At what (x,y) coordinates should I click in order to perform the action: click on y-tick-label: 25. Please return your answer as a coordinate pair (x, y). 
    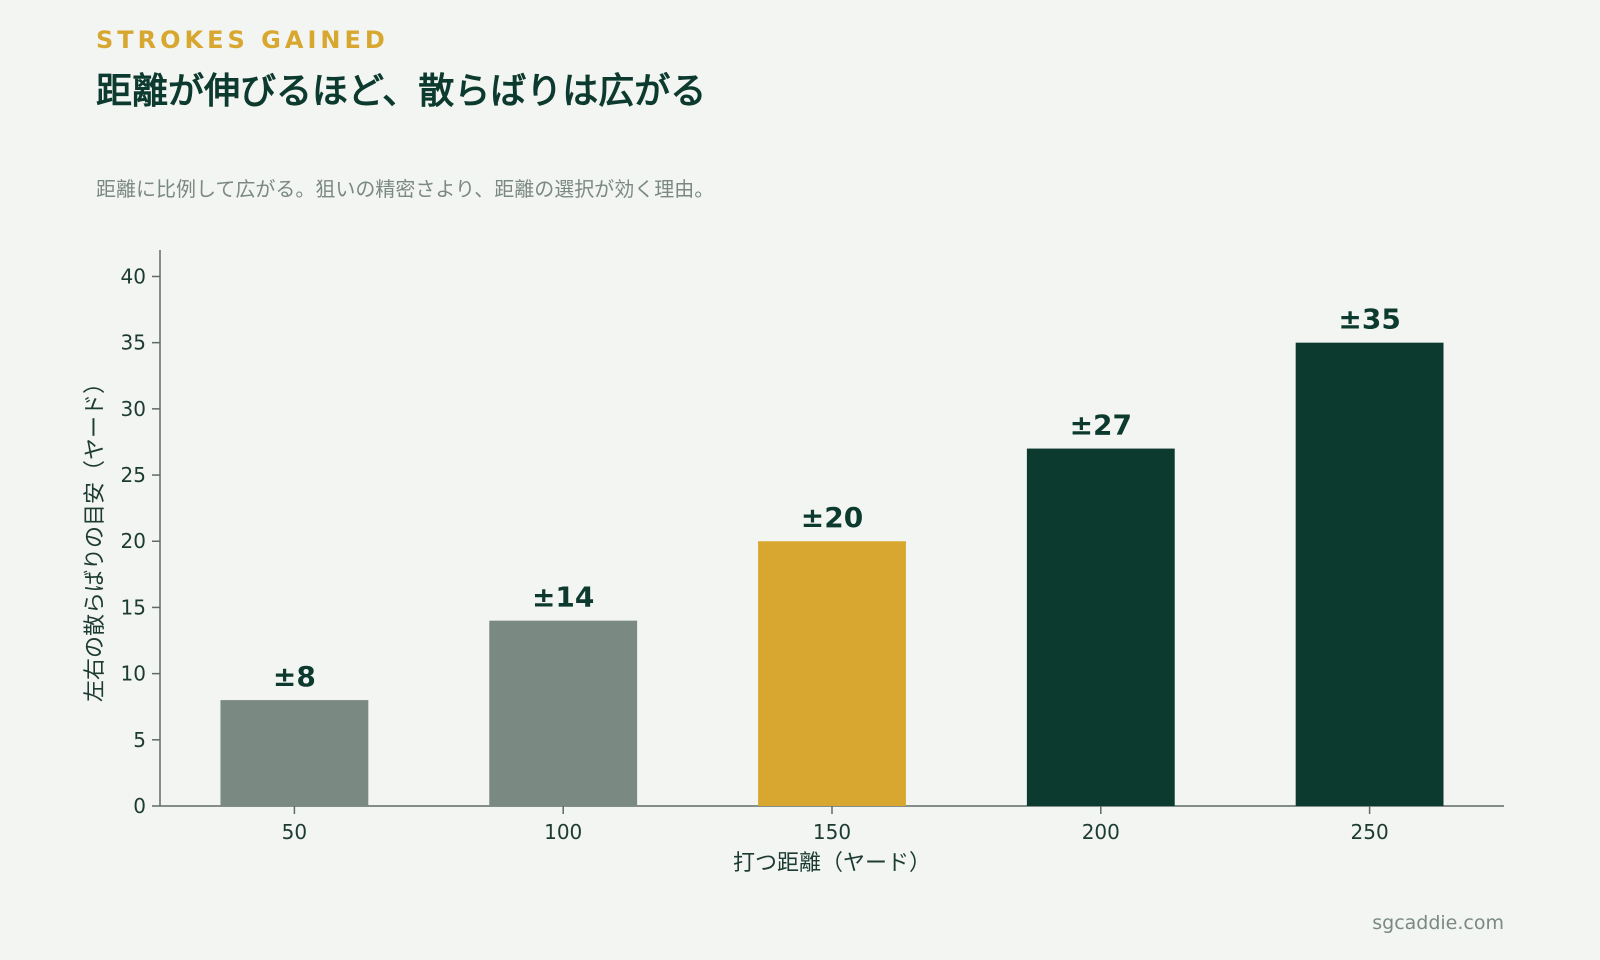
    Looking at the image, I should click on (133, 475).